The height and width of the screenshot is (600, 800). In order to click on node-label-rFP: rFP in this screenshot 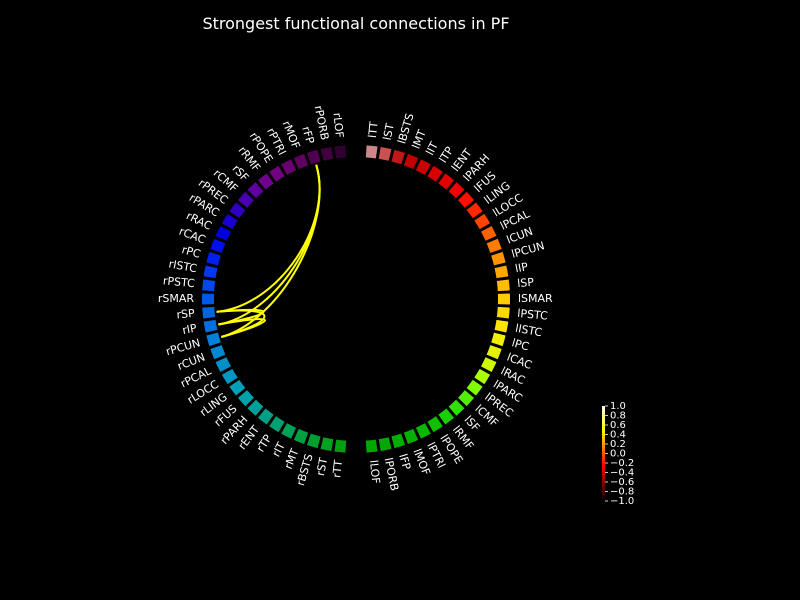, I will do `click(308, 135)`.